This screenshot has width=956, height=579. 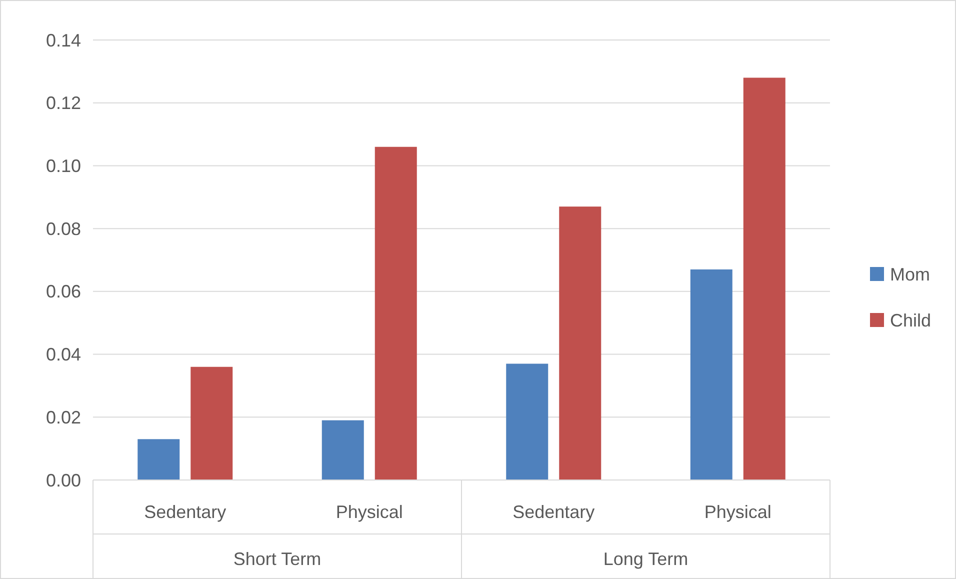 What do you see at coordinates (63, 228) in the screenshot?
I see `y-tick-label: 0.08` at bounding box center [63, 228].